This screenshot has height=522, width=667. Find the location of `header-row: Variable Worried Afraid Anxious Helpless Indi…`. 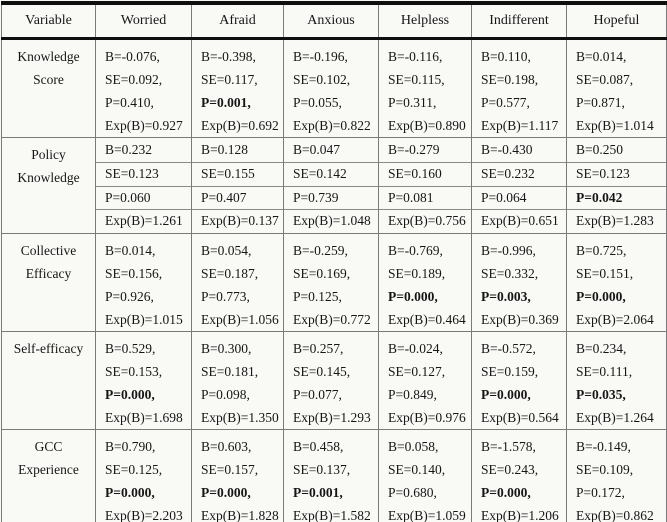

header-row: Variable Worried Afraid Anxious Helpless Indi… is located at coordinates (334, 21).